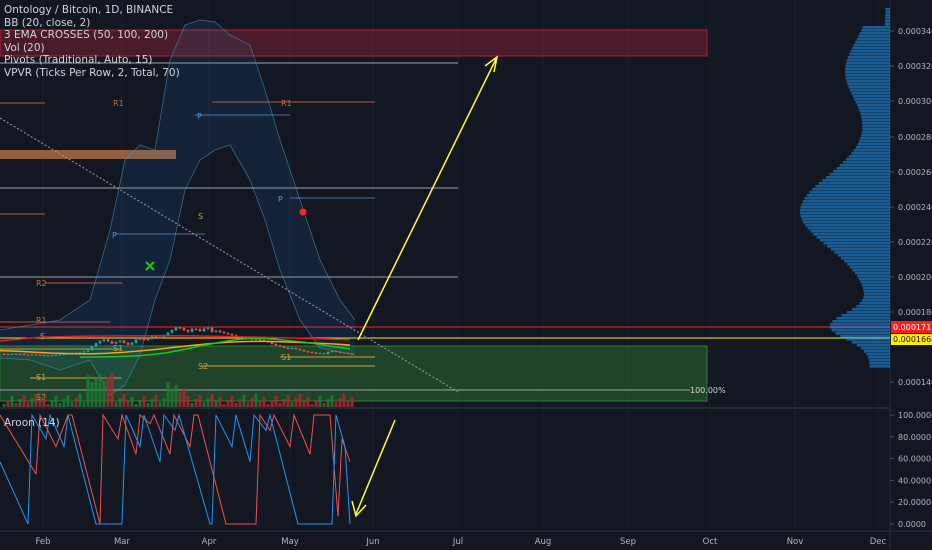  I want to click on indicator-vpvr: VPVR (Ticks Per Row, 2, Total, 70), so click(92, 72).